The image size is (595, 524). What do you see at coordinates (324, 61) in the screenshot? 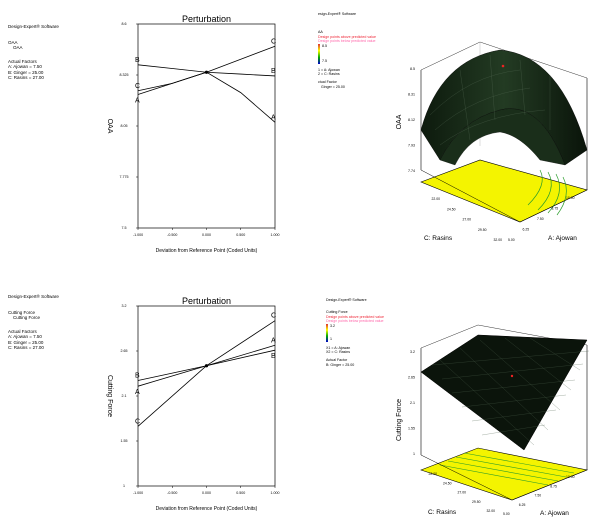
I see `scale-low: 7.5` at bounding box center [324, 61].